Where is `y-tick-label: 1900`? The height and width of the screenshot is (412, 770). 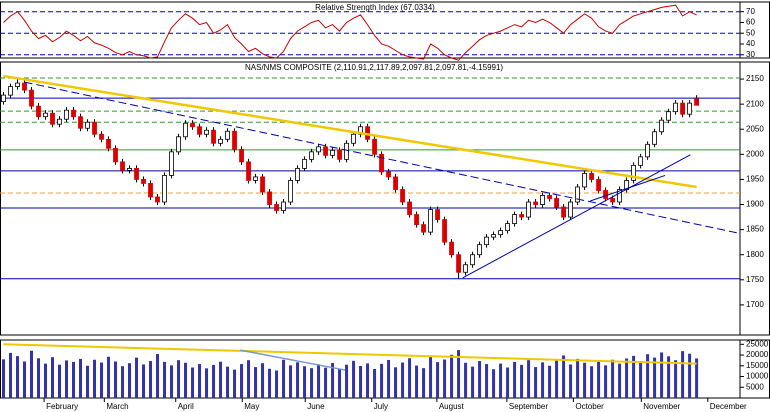
y-tick-label: 1900 is located at coordinates (755, 204).